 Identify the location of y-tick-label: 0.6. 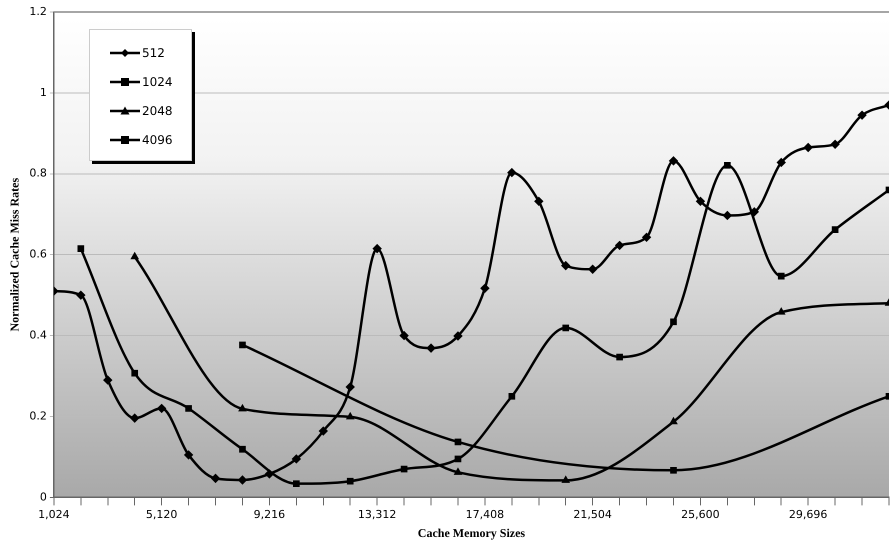
(38, 254).